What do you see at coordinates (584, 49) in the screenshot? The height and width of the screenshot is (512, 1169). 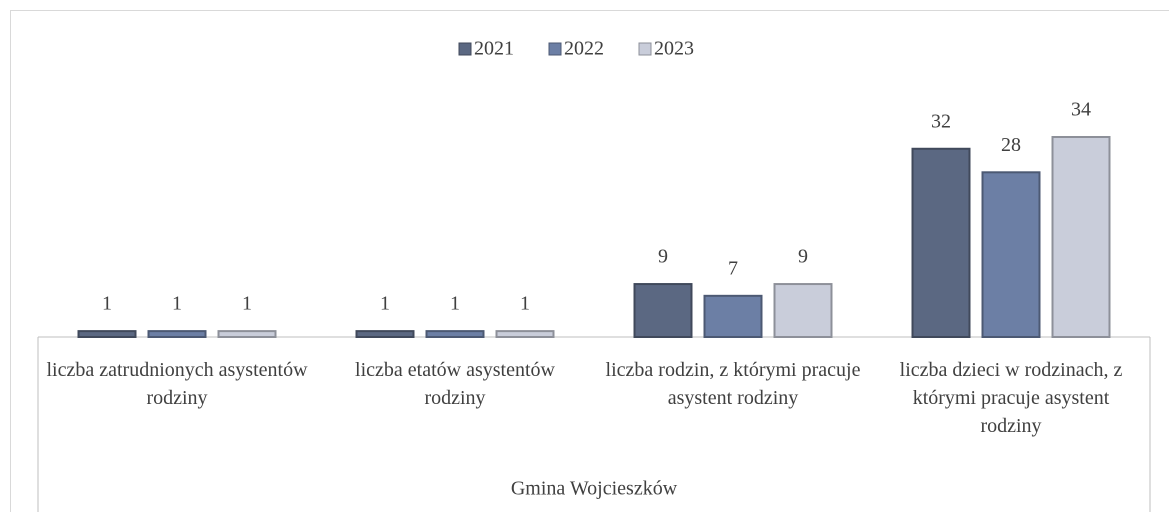 I see `legend-label: 2022` at bounding box center [584, 49].